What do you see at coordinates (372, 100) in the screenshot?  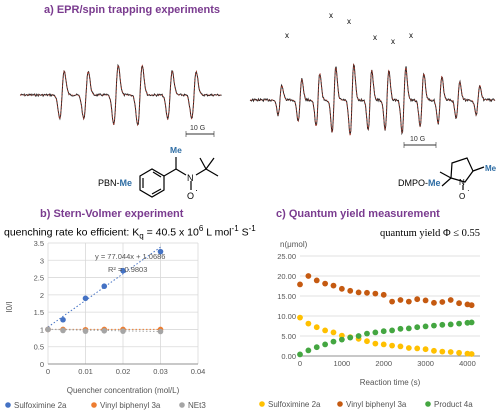 I see `epr-trace-dmpo-simulated` at bounding box center [372, 100].